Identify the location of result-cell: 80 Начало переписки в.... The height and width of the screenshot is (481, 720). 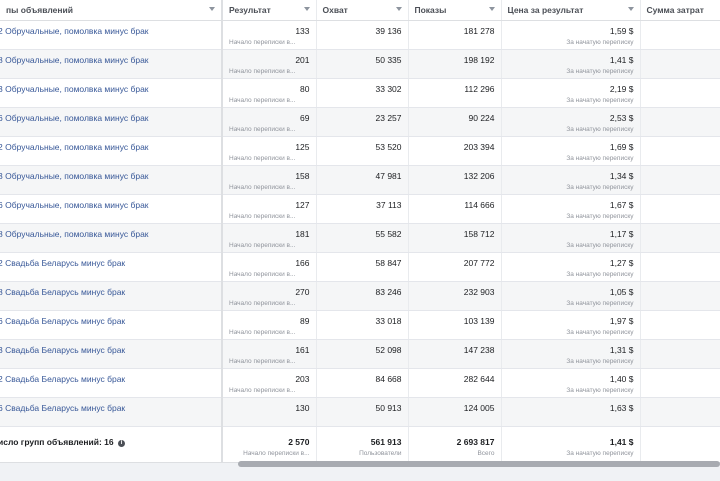
(269, 93).